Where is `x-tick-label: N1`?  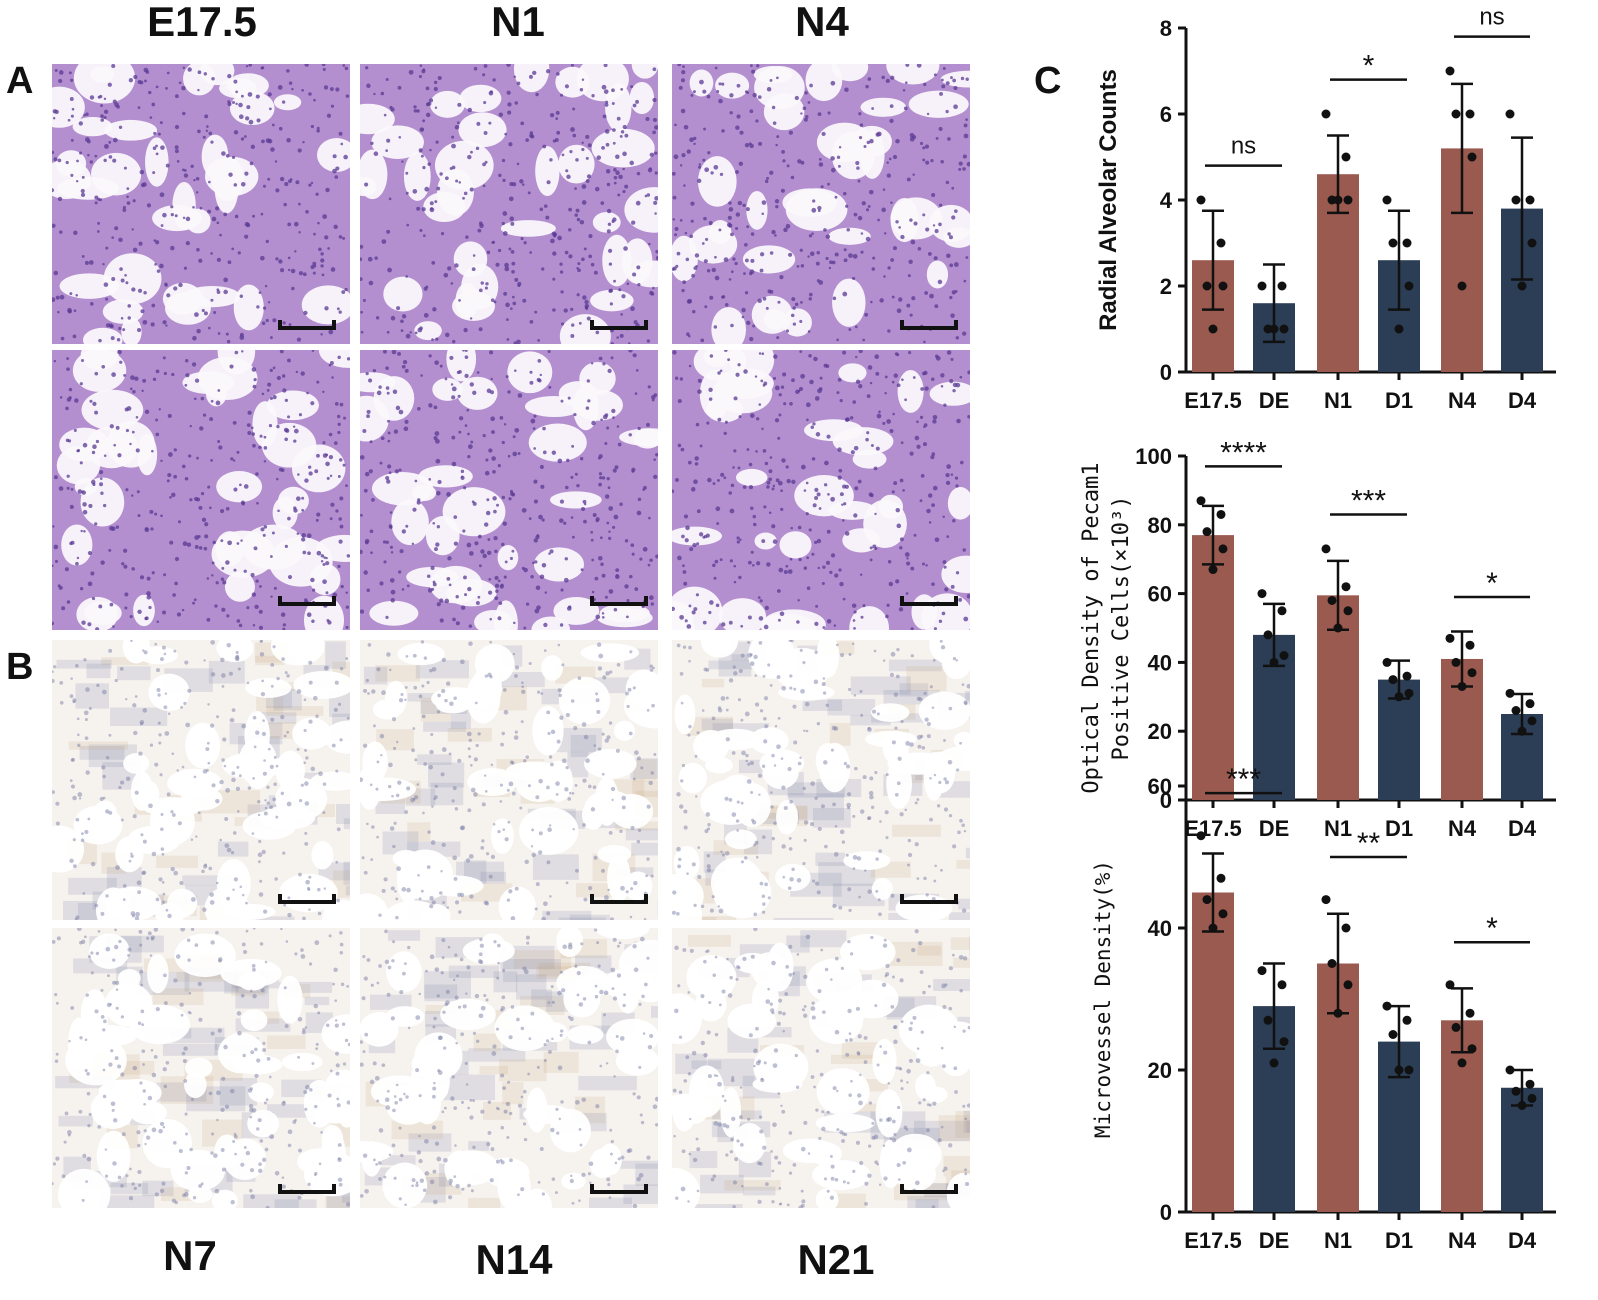
x-tick-label: N1 is located at coordinates (1338, 400).